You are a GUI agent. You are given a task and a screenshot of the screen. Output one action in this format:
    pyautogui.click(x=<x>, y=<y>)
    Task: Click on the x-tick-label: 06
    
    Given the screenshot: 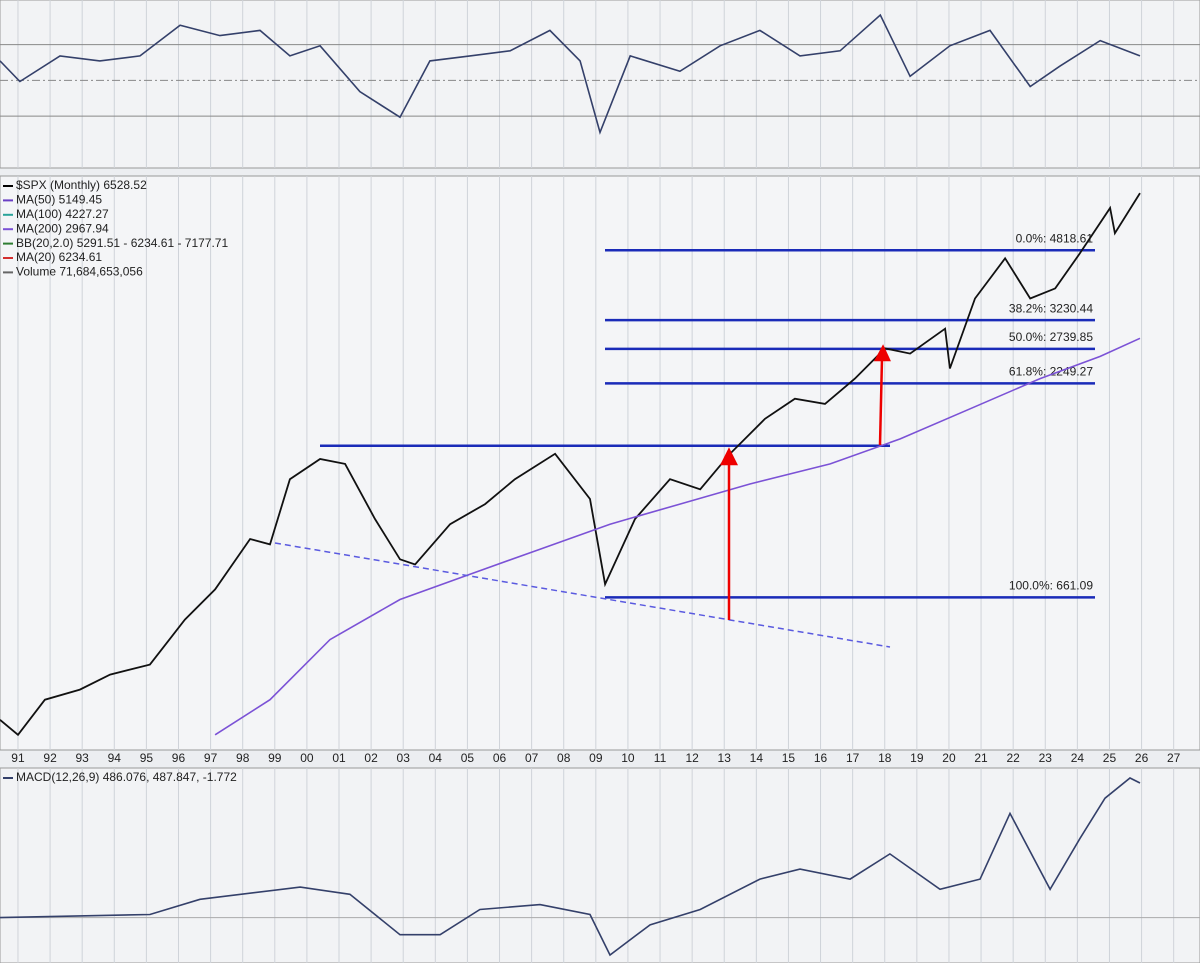 What is the action you would take?
    pyautogui.click(x=500, y=758)
    